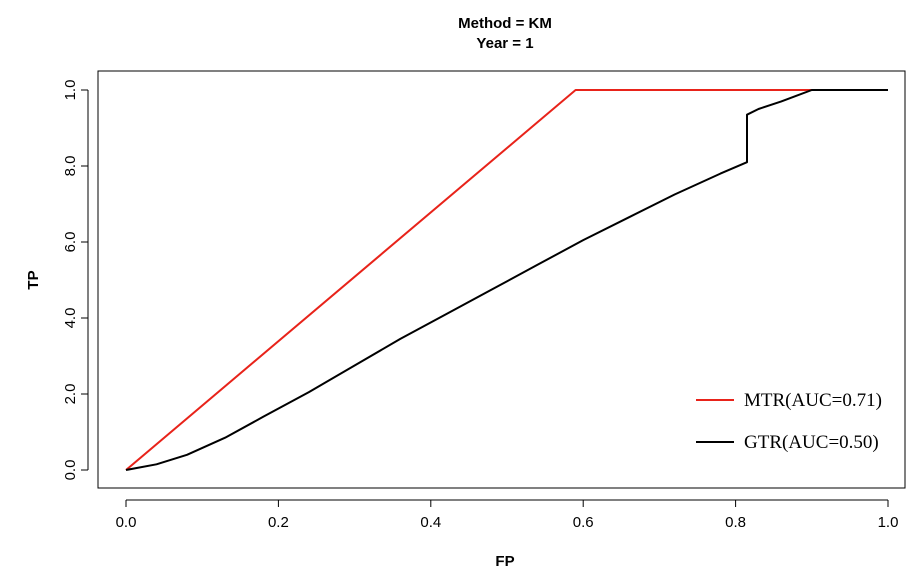  What do you see at coordinates (75, 280) in the screenshot?
I see `y-axis: 0.0 2.0 4.0 6.0 8.0 1.0` at bounding box center [75, 280].